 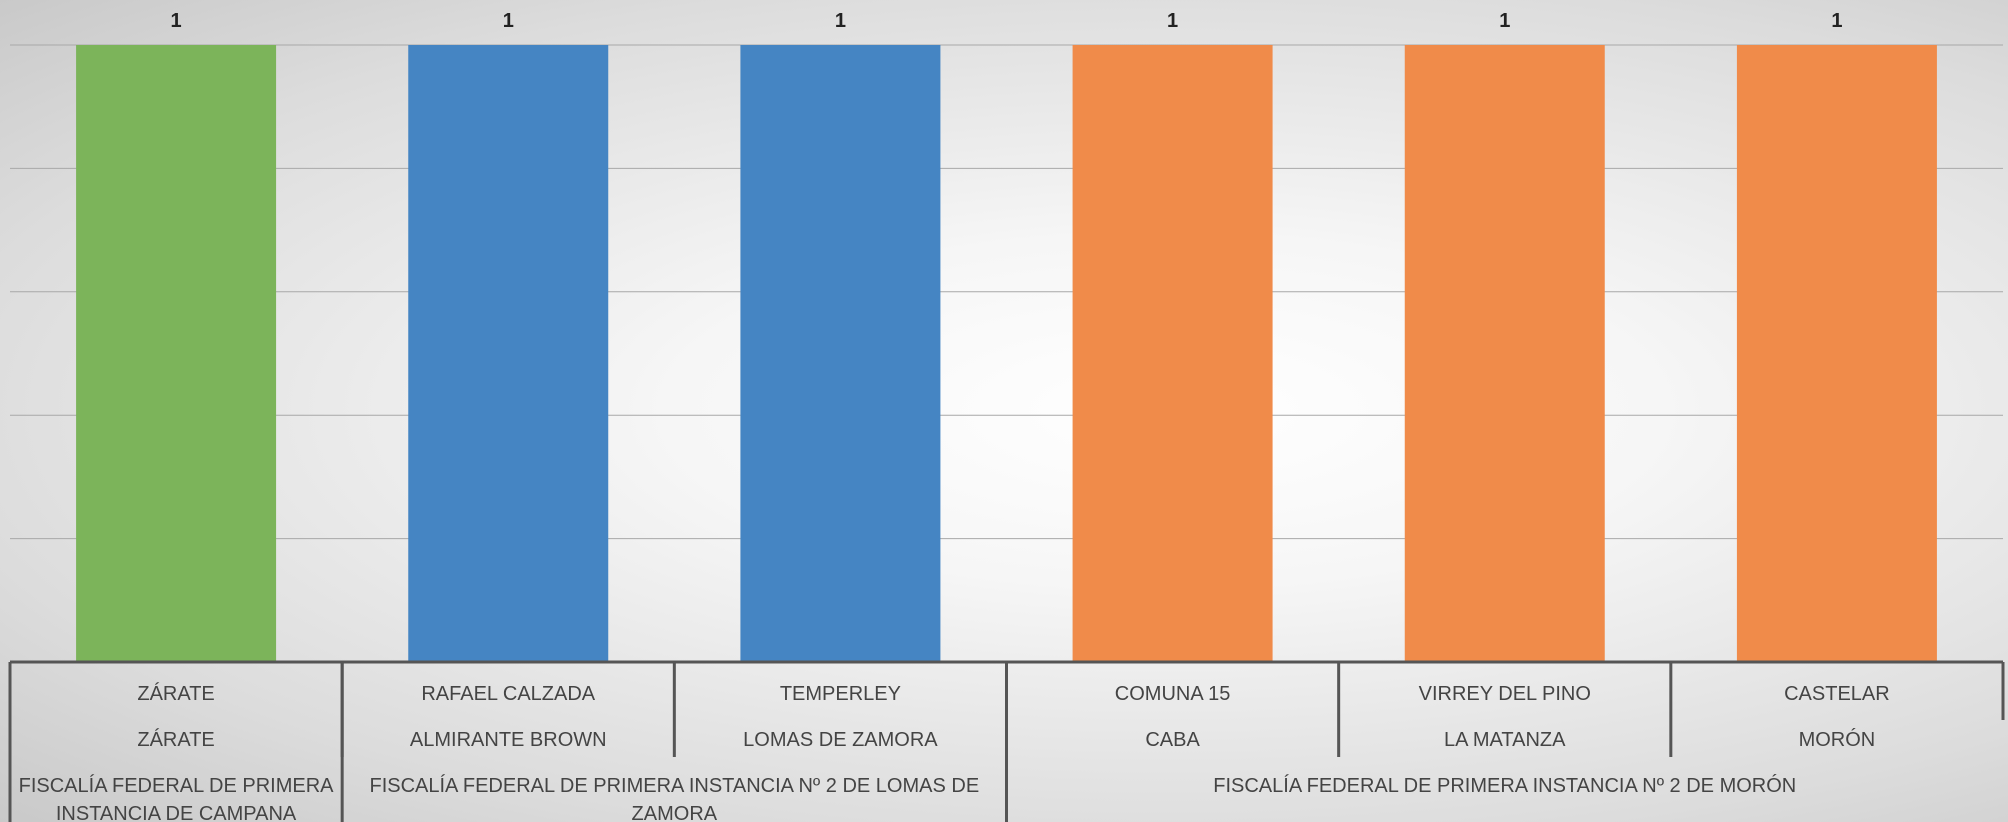 I want to click on category-label: TEMPERLEY, so click(x=840, y=694).